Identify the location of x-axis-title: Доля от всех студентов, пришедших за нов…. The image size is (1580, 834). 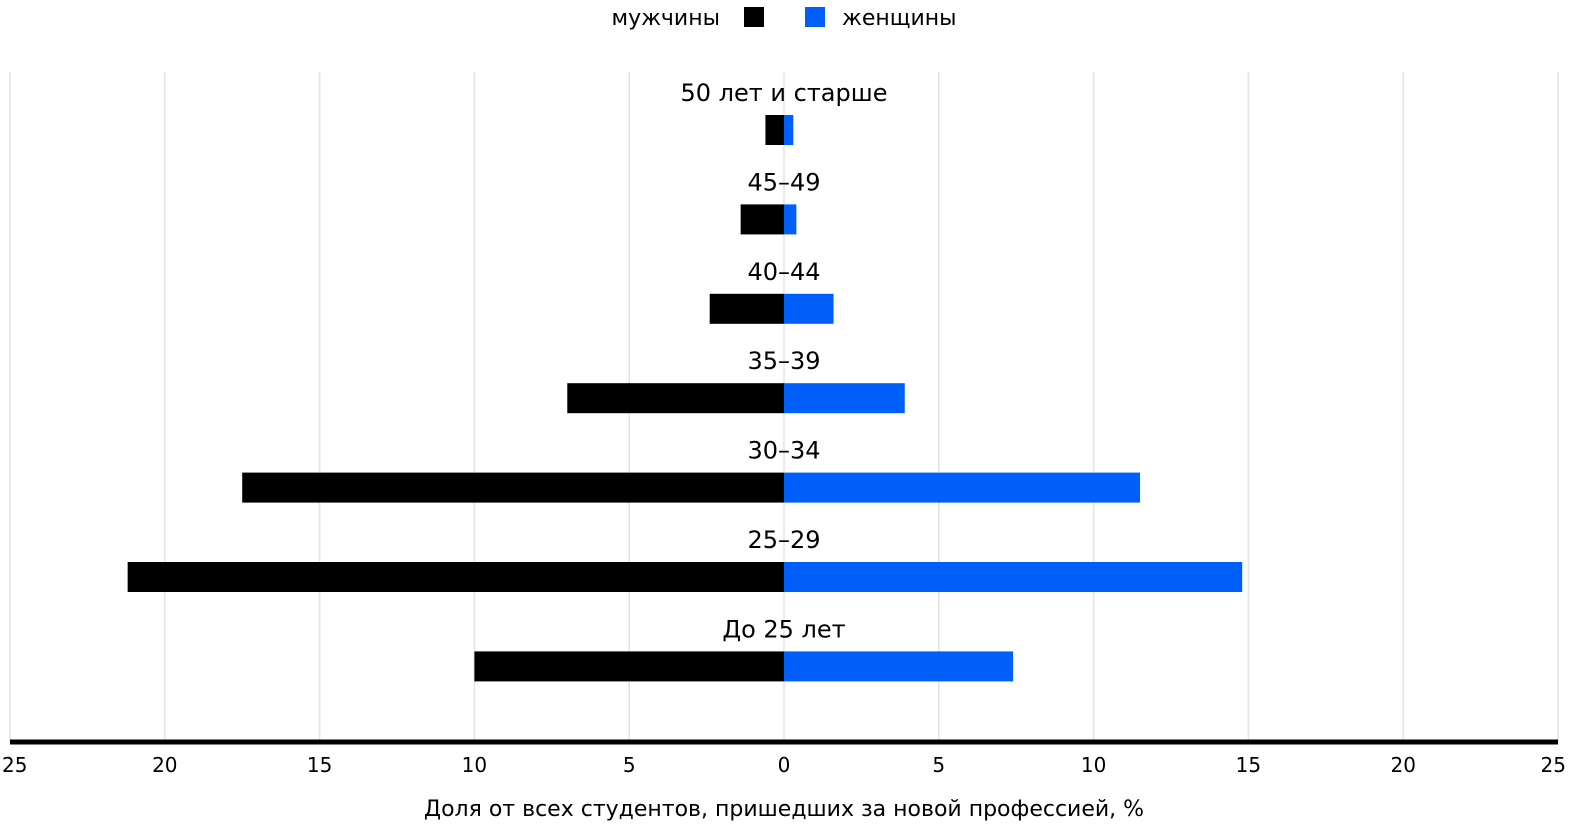
(784, 809).